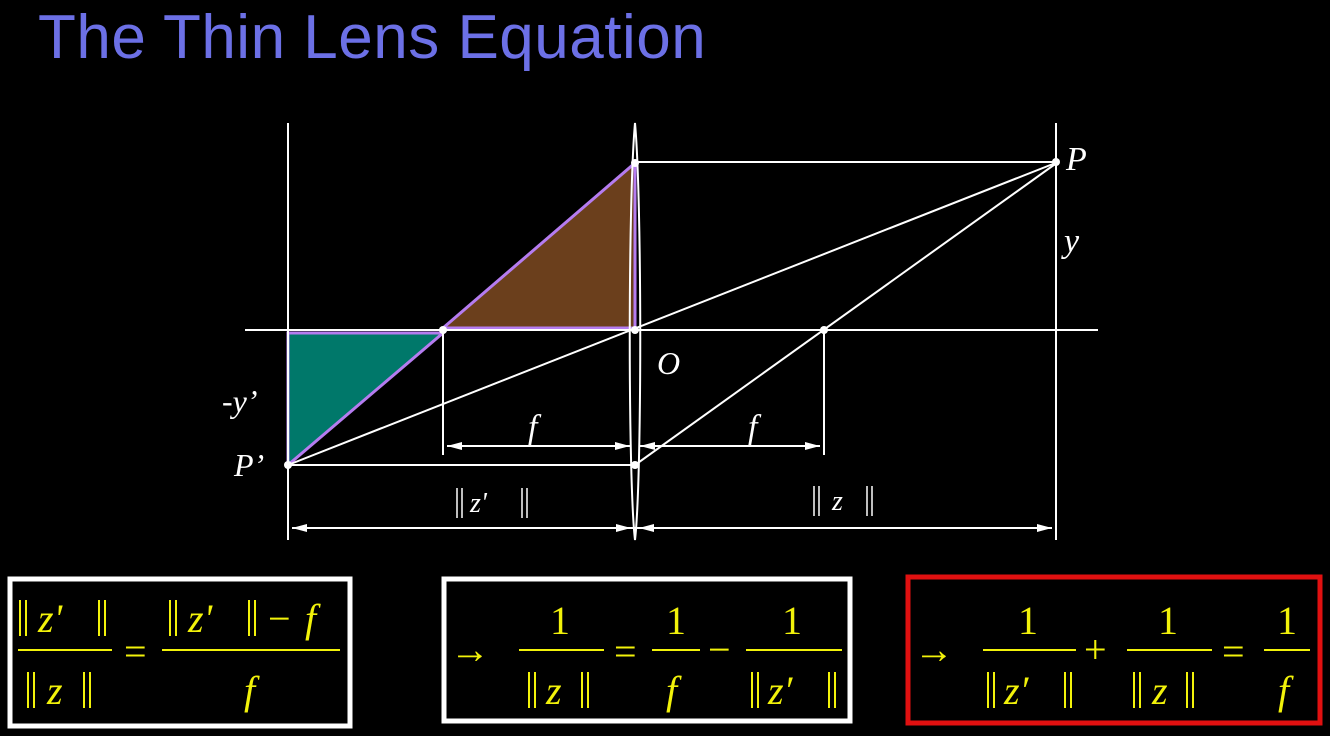  I want to click on equation-box-1: z' z = z' − f f, so click(180, 652).